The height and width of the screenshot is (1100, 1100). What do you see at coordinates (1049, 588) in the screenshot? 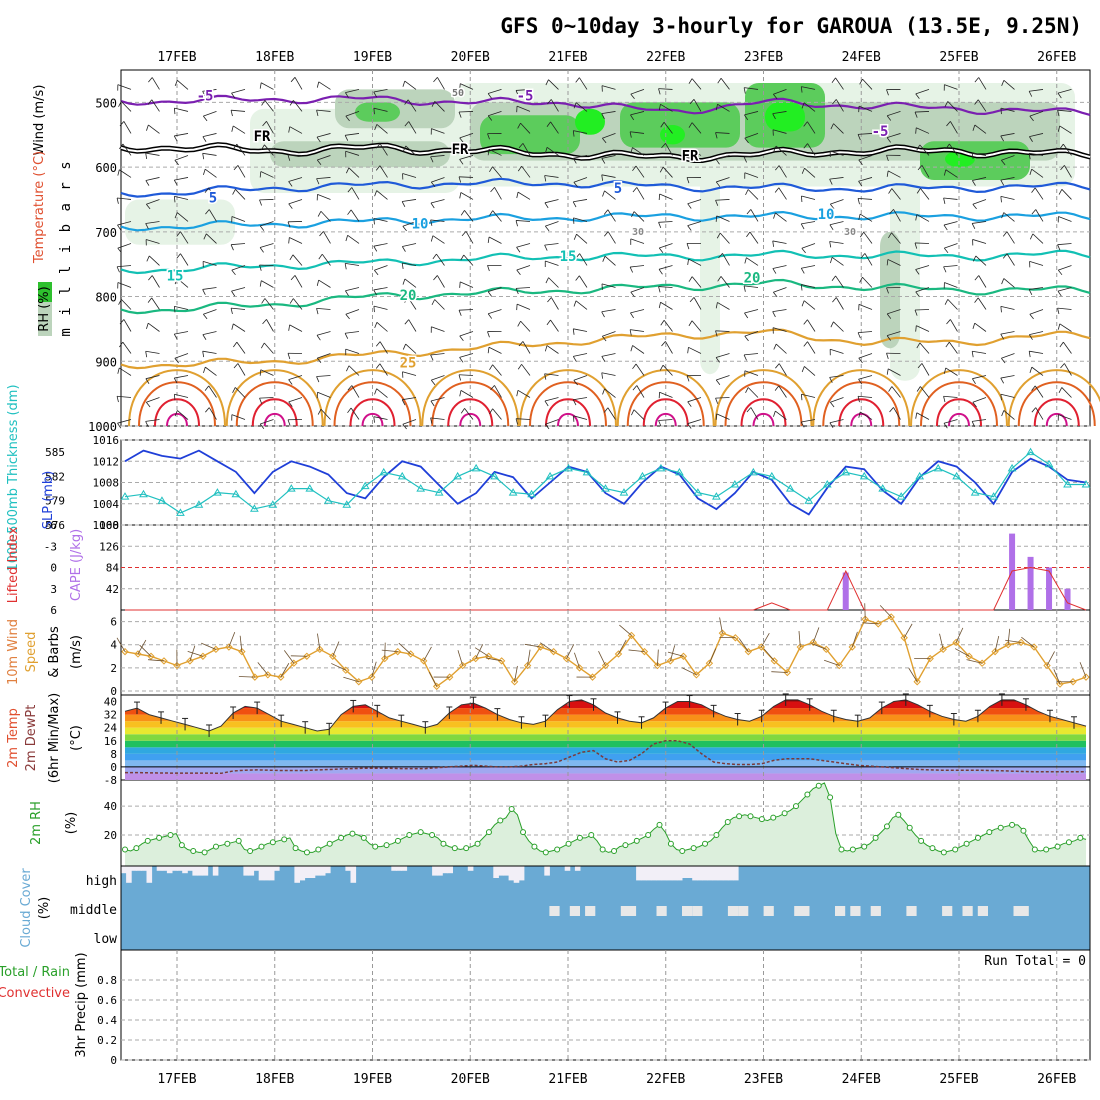
I see `cape-bar` at bounding box center [1049, 588].